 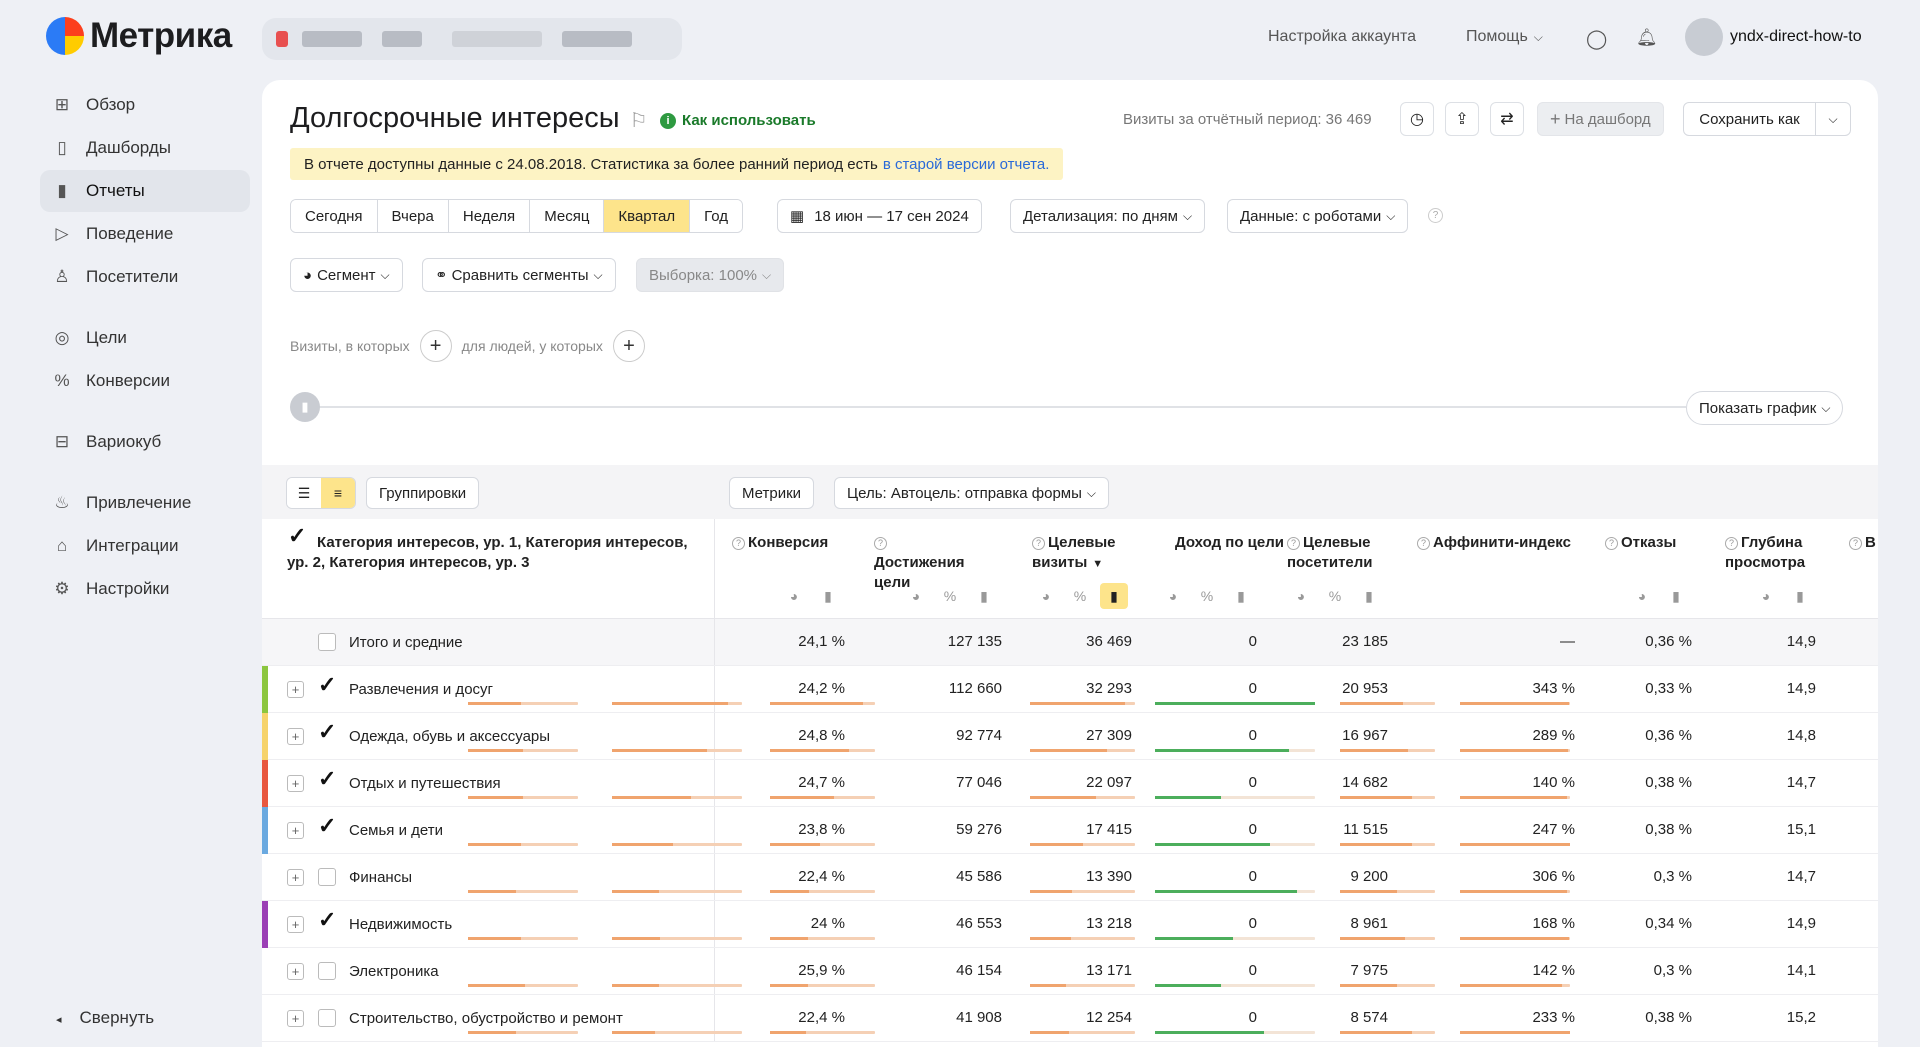 I want to click on sidebar-item-overview: ⊞ Обзор, so click(x=145, y=105).